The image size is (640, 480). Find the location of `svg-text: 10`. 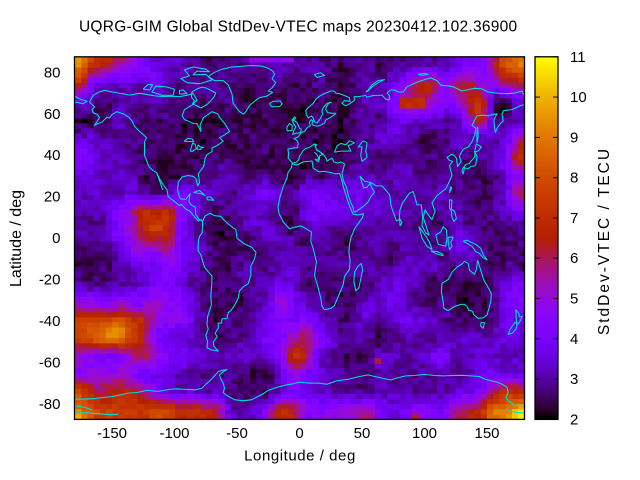

svg-text: 10 is located at coordinates (578, 97).